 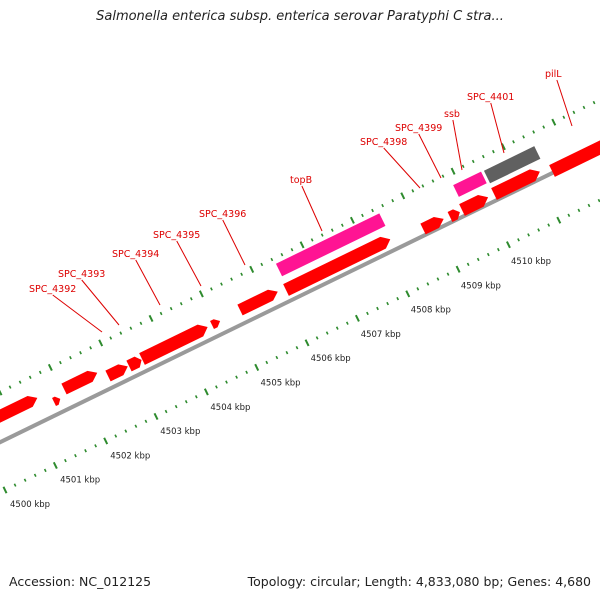 What do you see at coordinates (512, 165) in the screenshot?
I see `pseudo-feature-spc4401` at bounding box center [512, 165].